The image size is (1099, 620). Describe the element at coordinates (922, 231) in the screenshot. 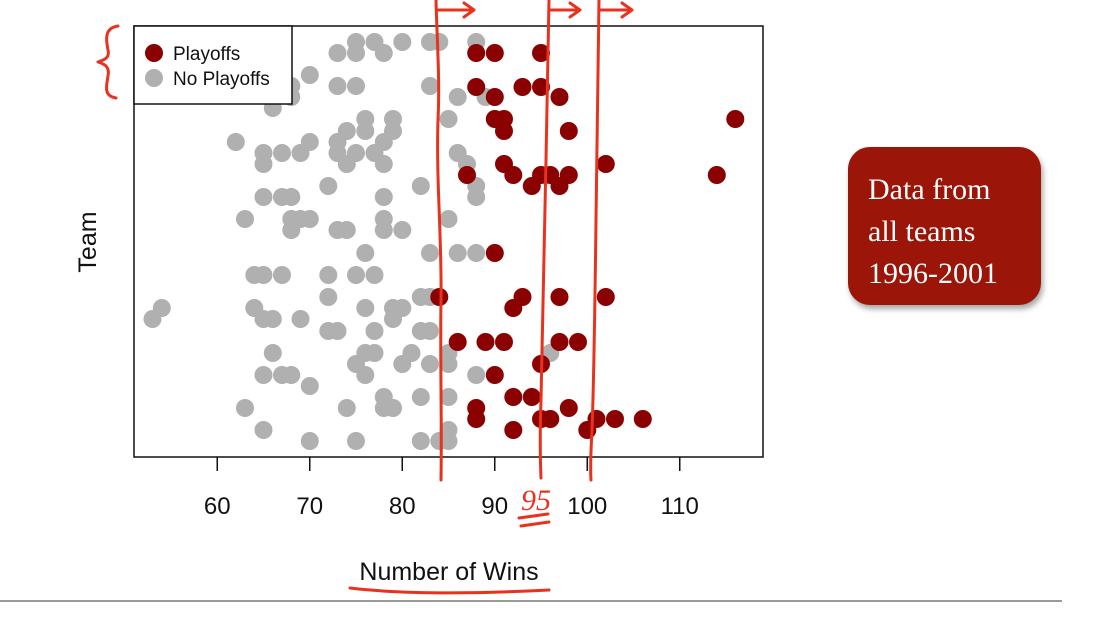

I see `callout-line-2: all teams` at that location.